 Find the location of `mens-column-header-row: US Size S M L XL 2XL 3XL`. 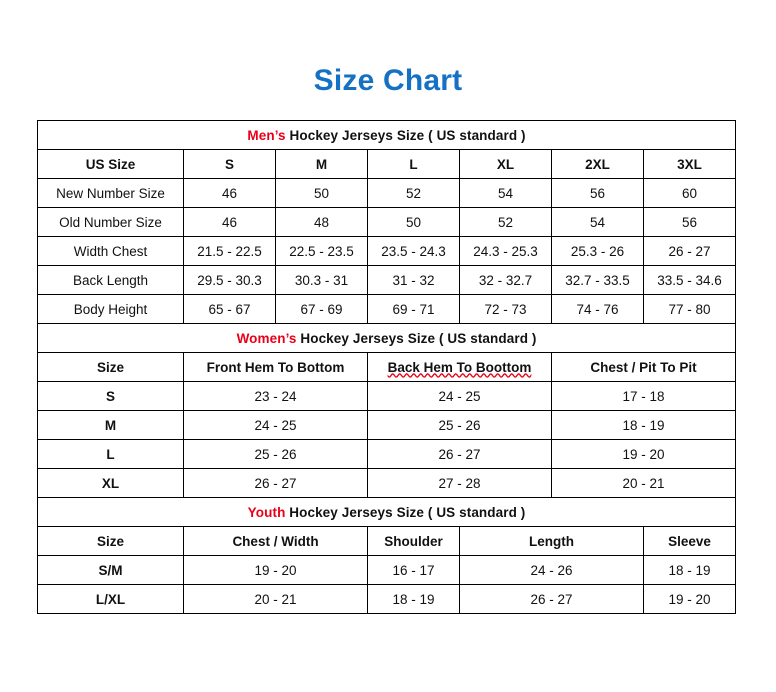

mens-column-header-row: US Size S M L XL 2XL 3XL is located at coordinates (387, 164).